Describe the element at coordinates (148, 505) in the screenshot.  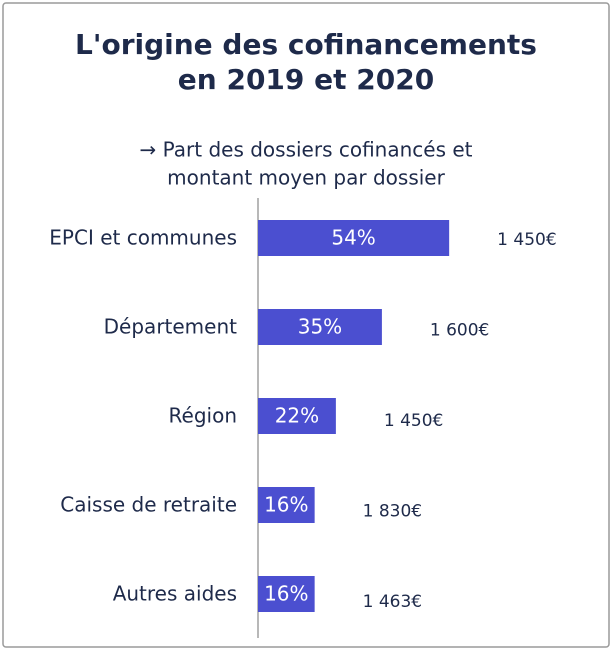
I see `category-label: Caisse de retraite` at that location.